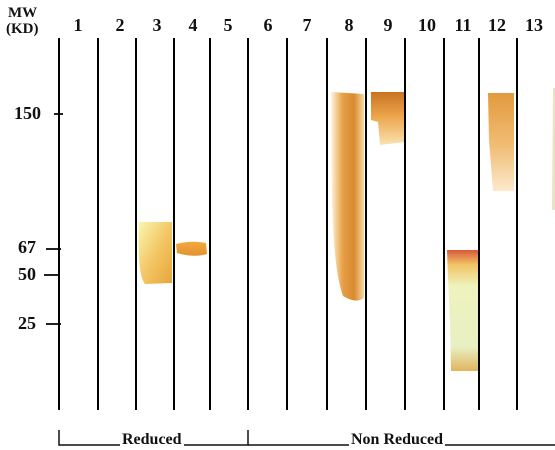  I want to click on lane-number-7: 7, so click(307, 25).